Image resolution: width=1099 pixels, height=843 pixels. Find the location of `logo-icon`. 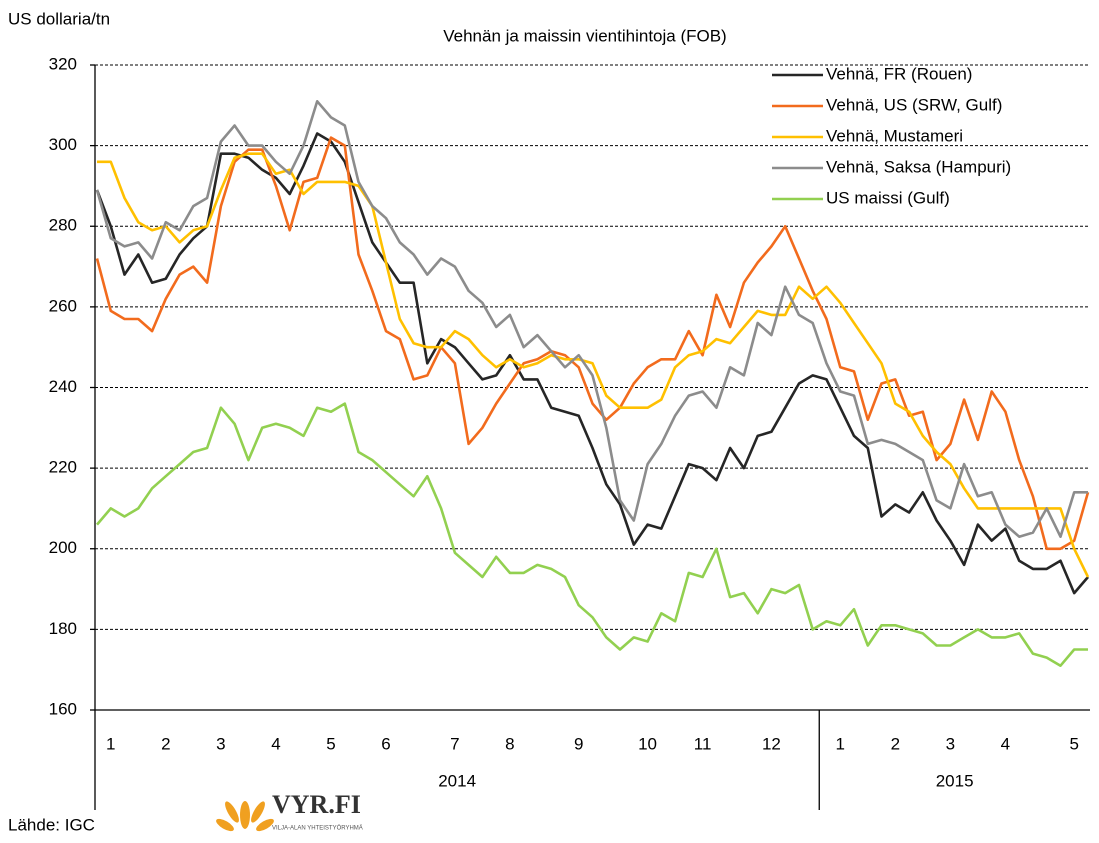

logo-icon is located at coordinates (245, 816).